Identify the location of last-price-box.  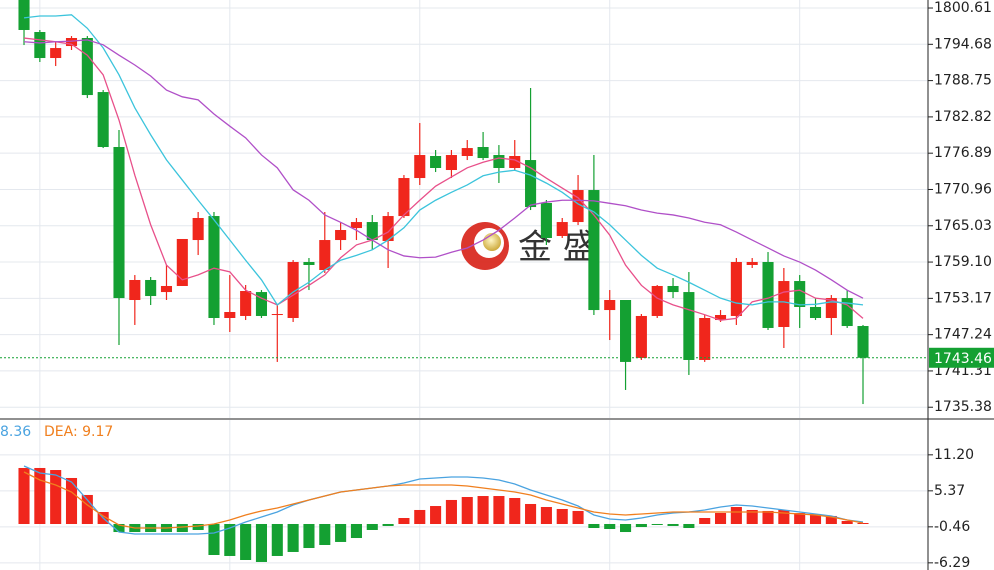
(961, 357).